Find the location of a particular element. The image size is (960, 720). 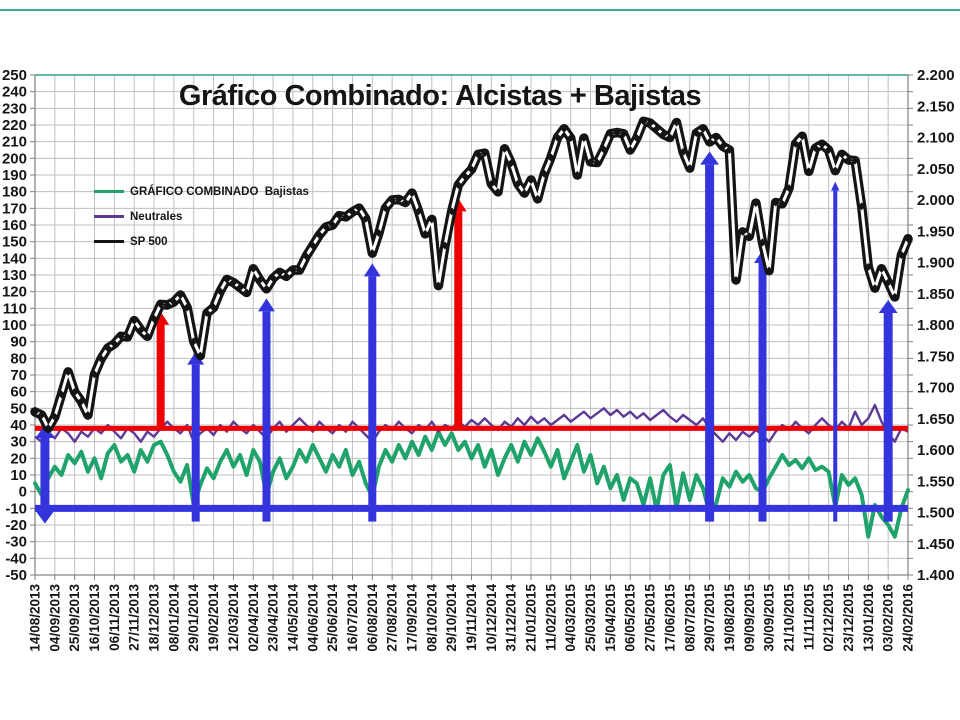

svg-text: 23/04/2014 is located at coordinates (273, 618).